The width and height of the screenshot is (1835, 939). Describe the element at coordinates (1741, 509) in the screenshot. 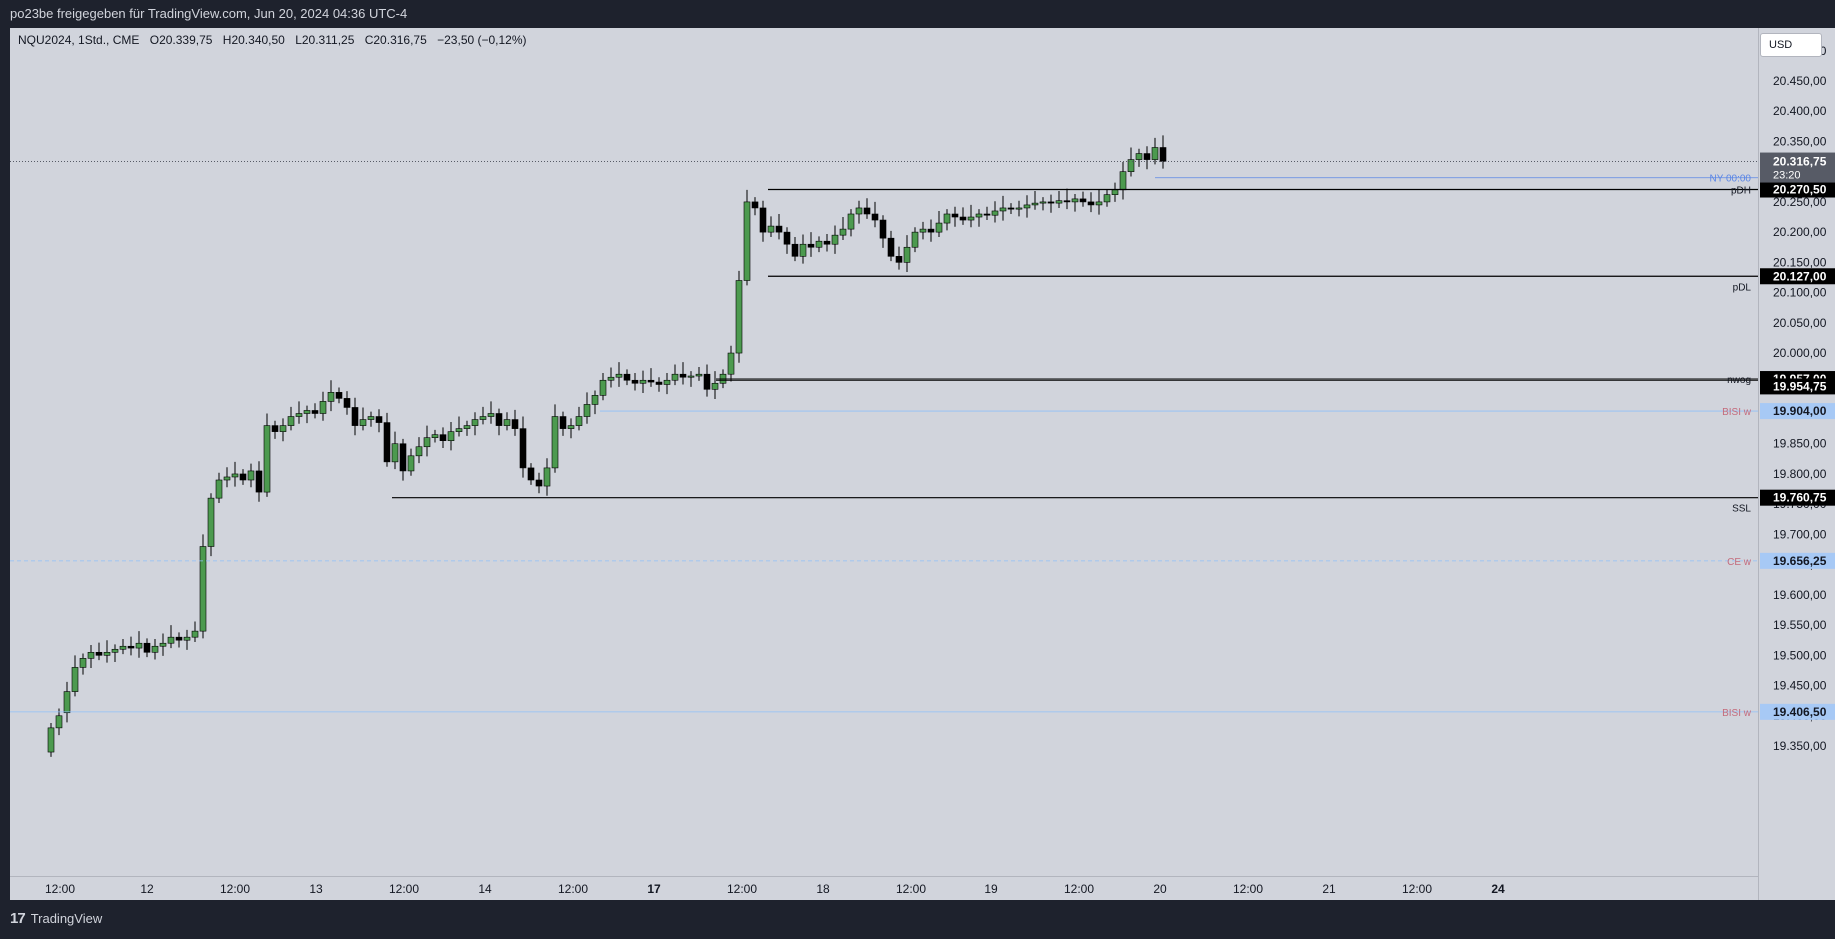

I see `level-name-label: SSL` at that location.